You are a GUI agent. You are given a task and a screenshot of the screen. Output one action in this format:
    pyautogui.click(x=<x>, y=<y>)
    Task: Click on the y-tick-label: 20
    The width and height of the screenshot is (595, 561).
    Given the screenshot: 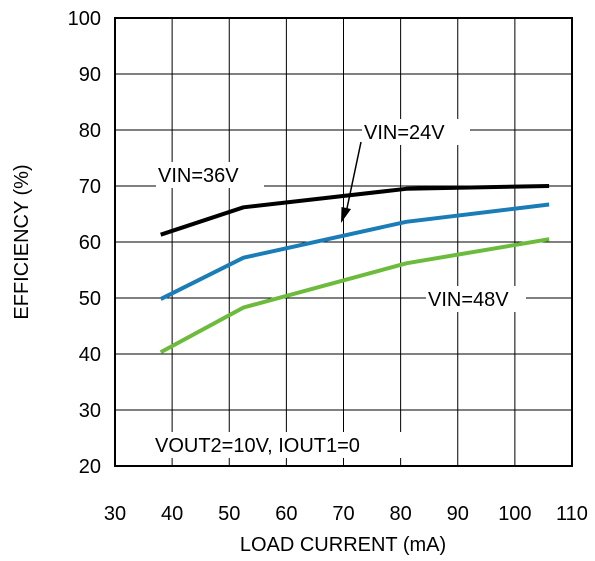 What is the action you would take?
    pyautogui.click(x=90, y=467)
    